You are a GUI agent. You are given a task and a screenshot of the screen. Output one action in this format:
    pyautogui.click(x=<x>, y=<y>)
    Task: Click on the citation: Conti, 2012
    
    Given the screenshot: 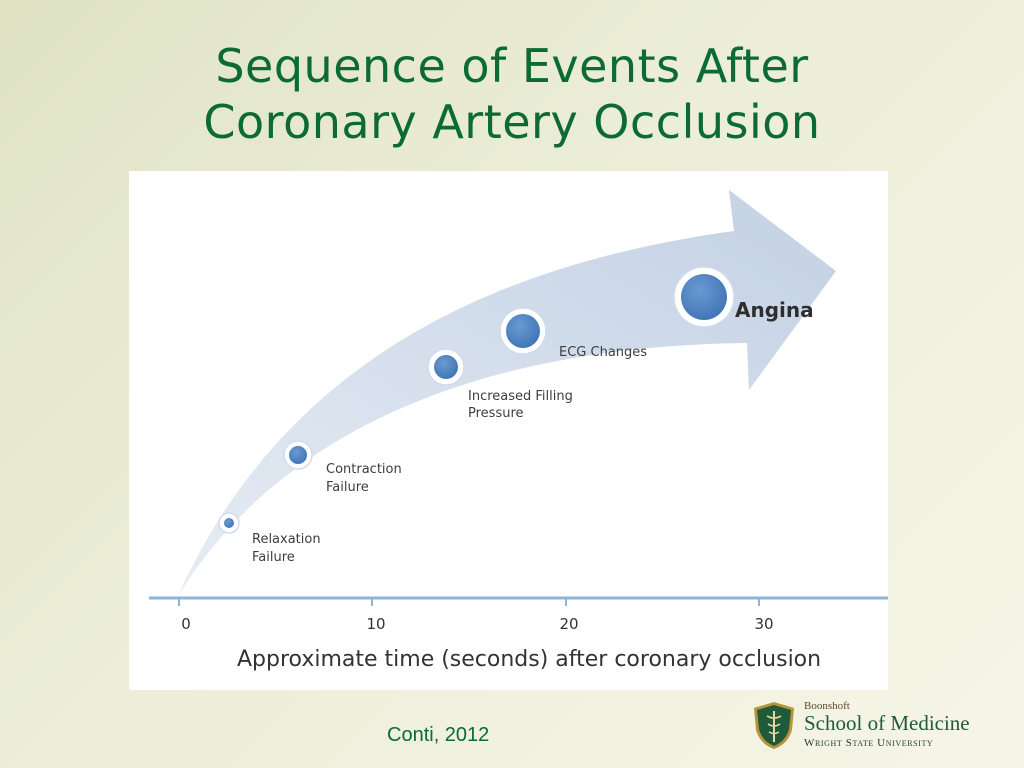 What is the action you would take?
    pyautogui.click(x=438, y=735)
    